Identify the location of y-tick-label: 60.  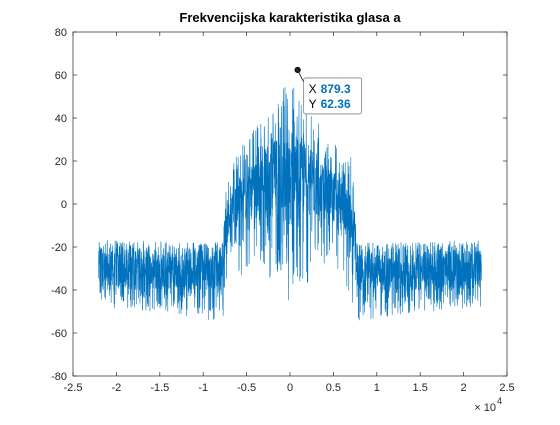
(61, 76).